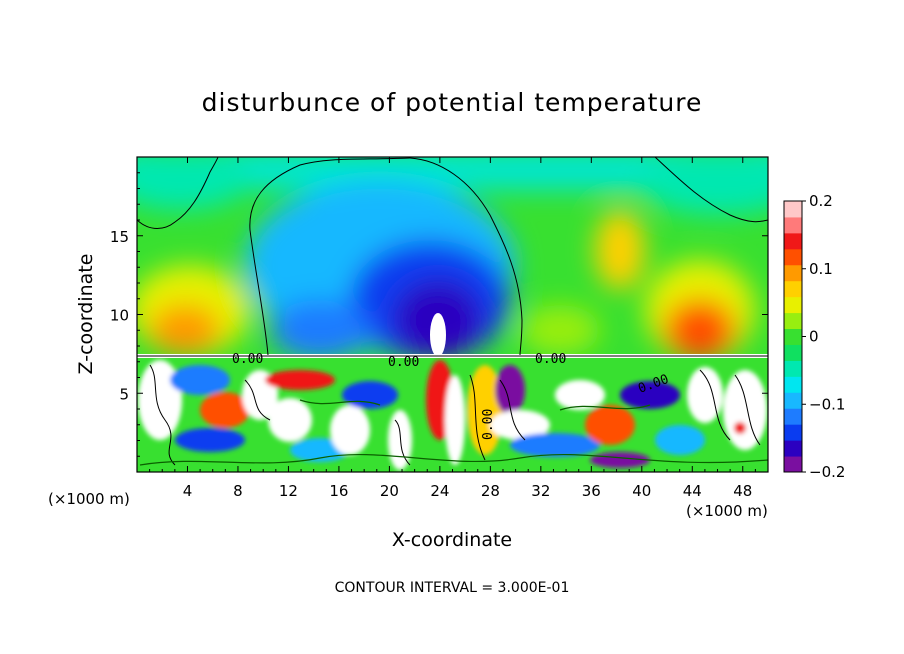  Describe the element at coordinates (823, 336) in the screenshot. I see `colorbar-ticks: 0.2 0.1 0 −0.1 −0.2` at that location.